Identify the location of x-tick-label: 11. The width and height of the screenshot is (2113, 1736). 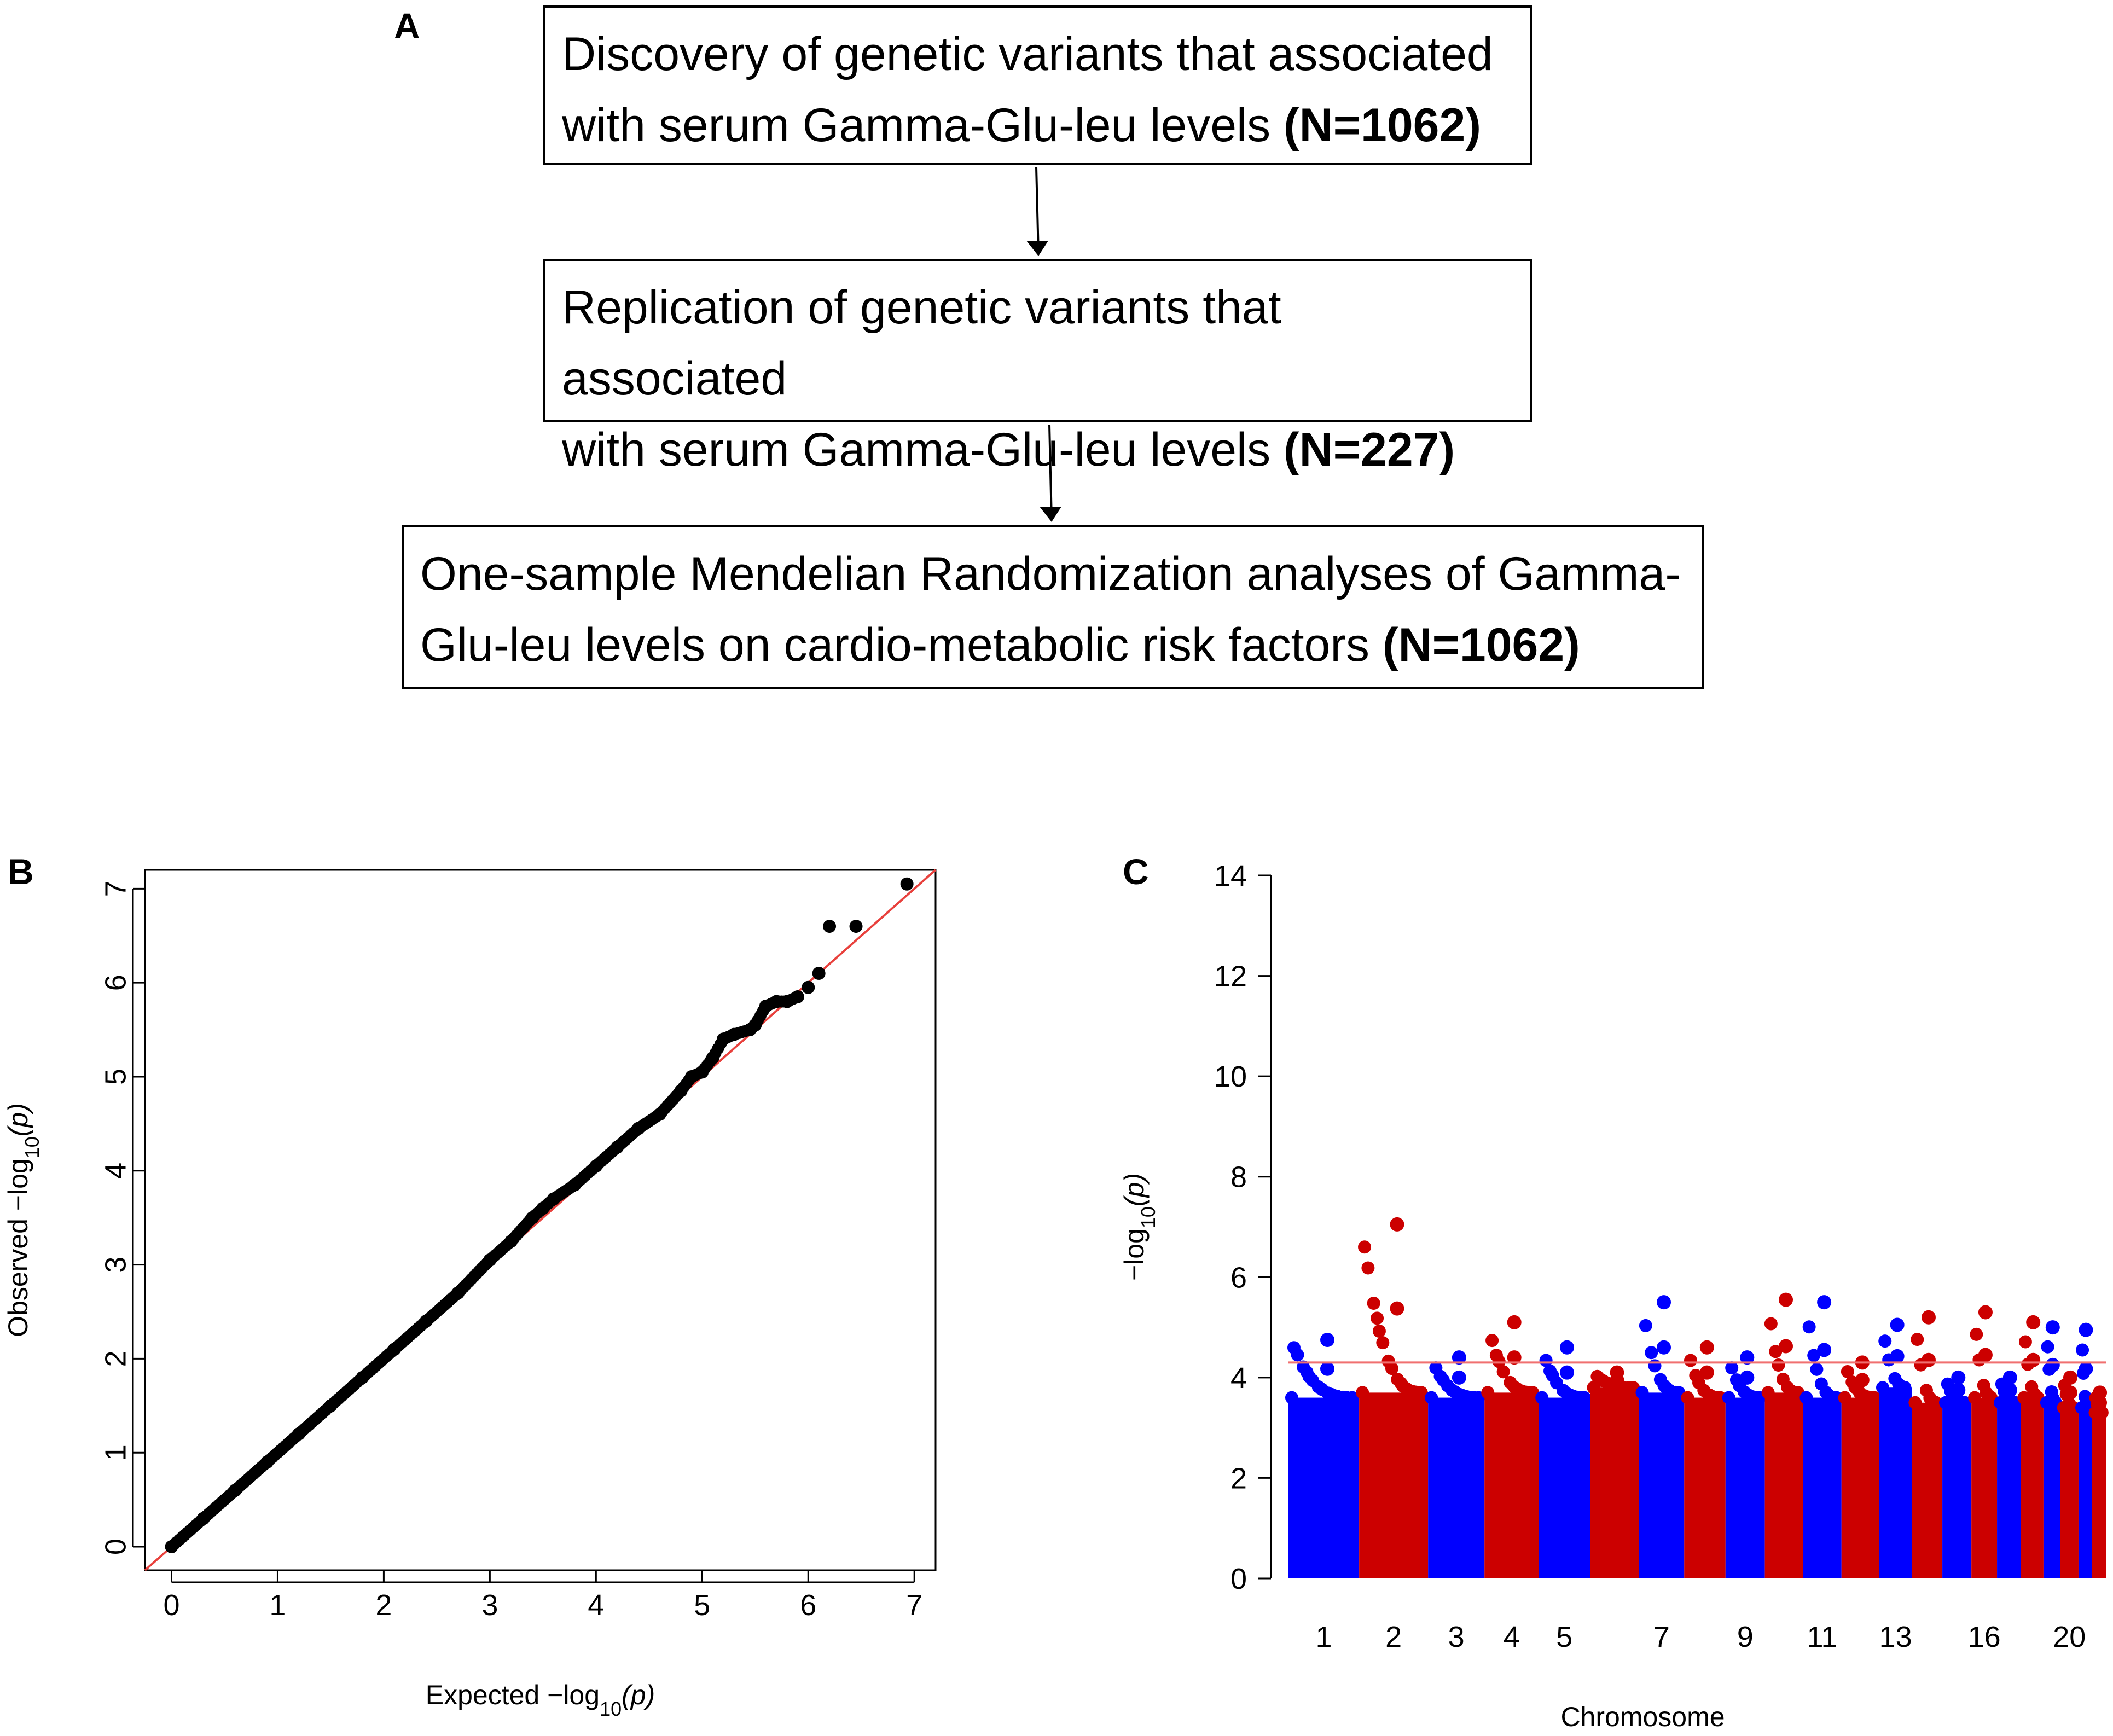
(1822, 1637).